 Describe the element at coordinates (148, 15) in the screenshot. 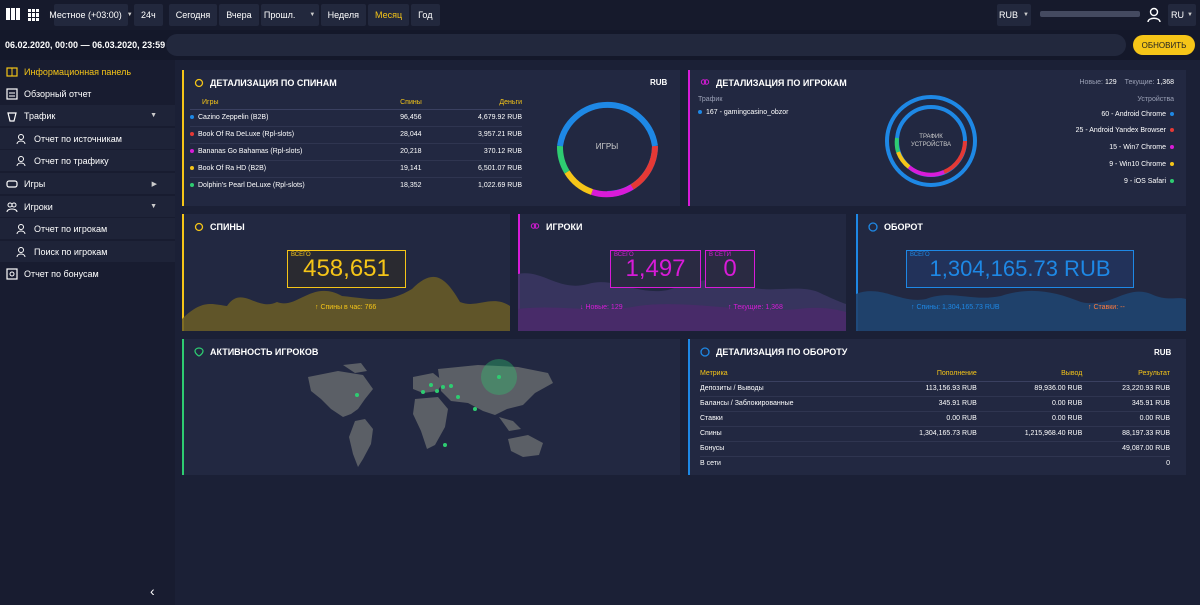

I see `period-24h-button: 24ч` at that location.